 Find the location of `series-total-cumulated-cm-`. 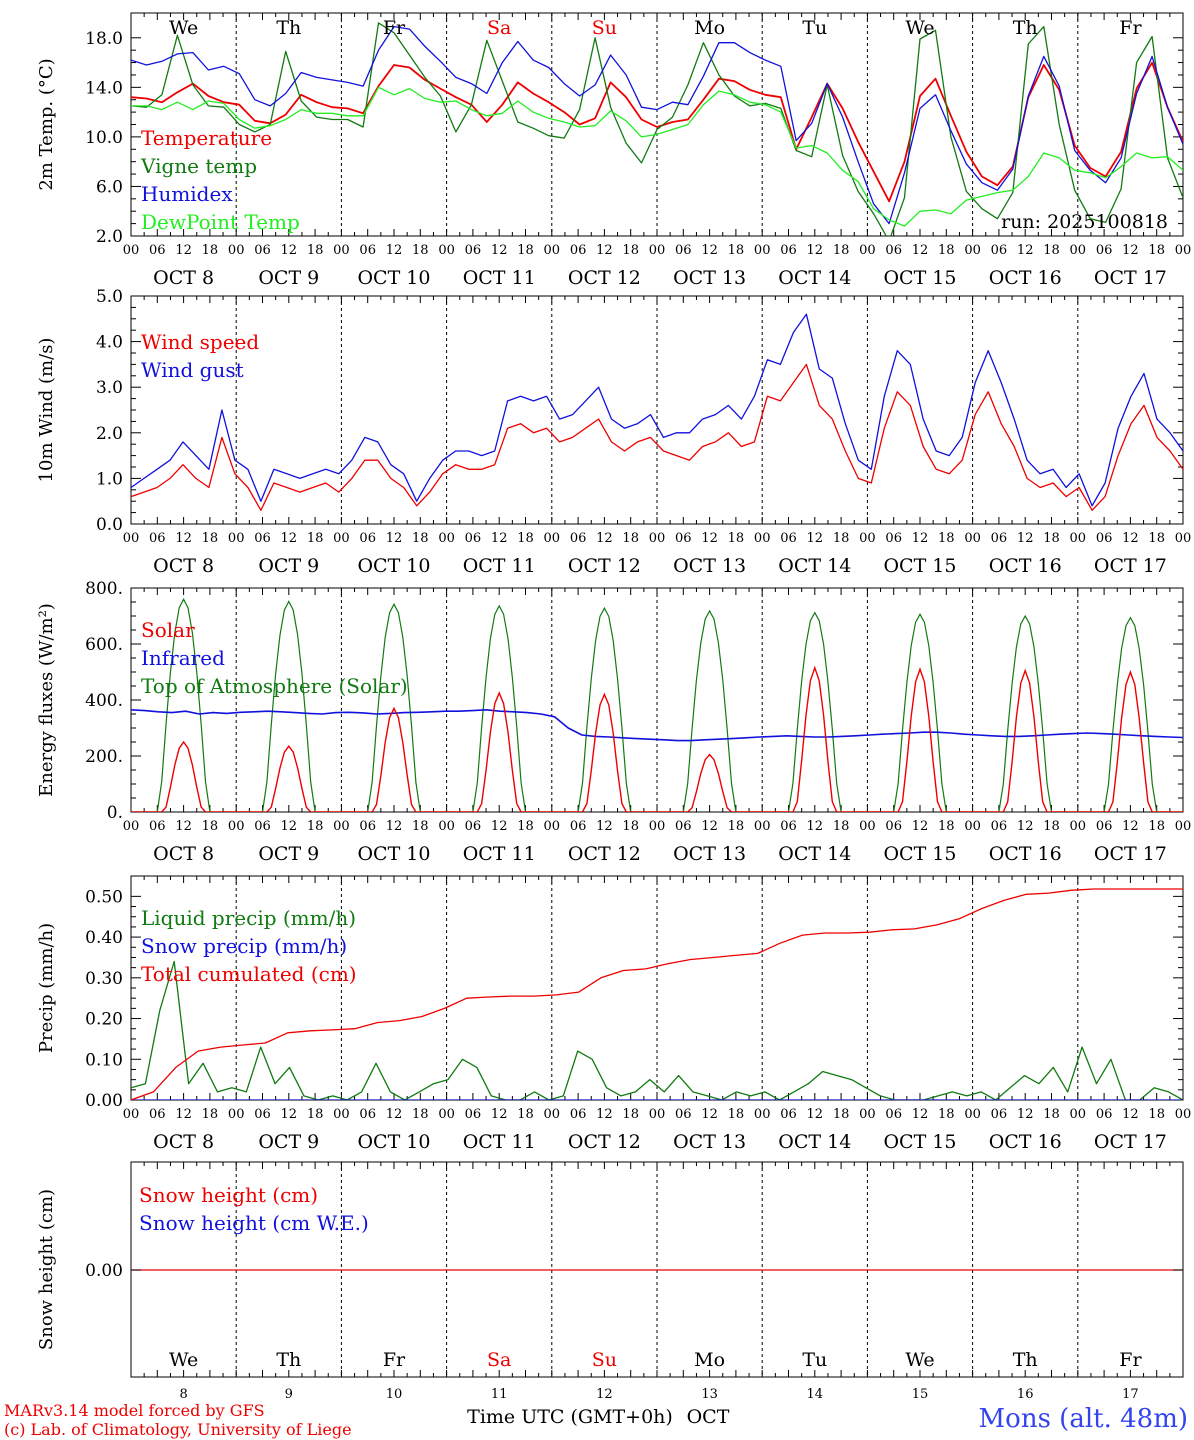

series-total-cumulated-cm- is located at coordinates (657, 994).